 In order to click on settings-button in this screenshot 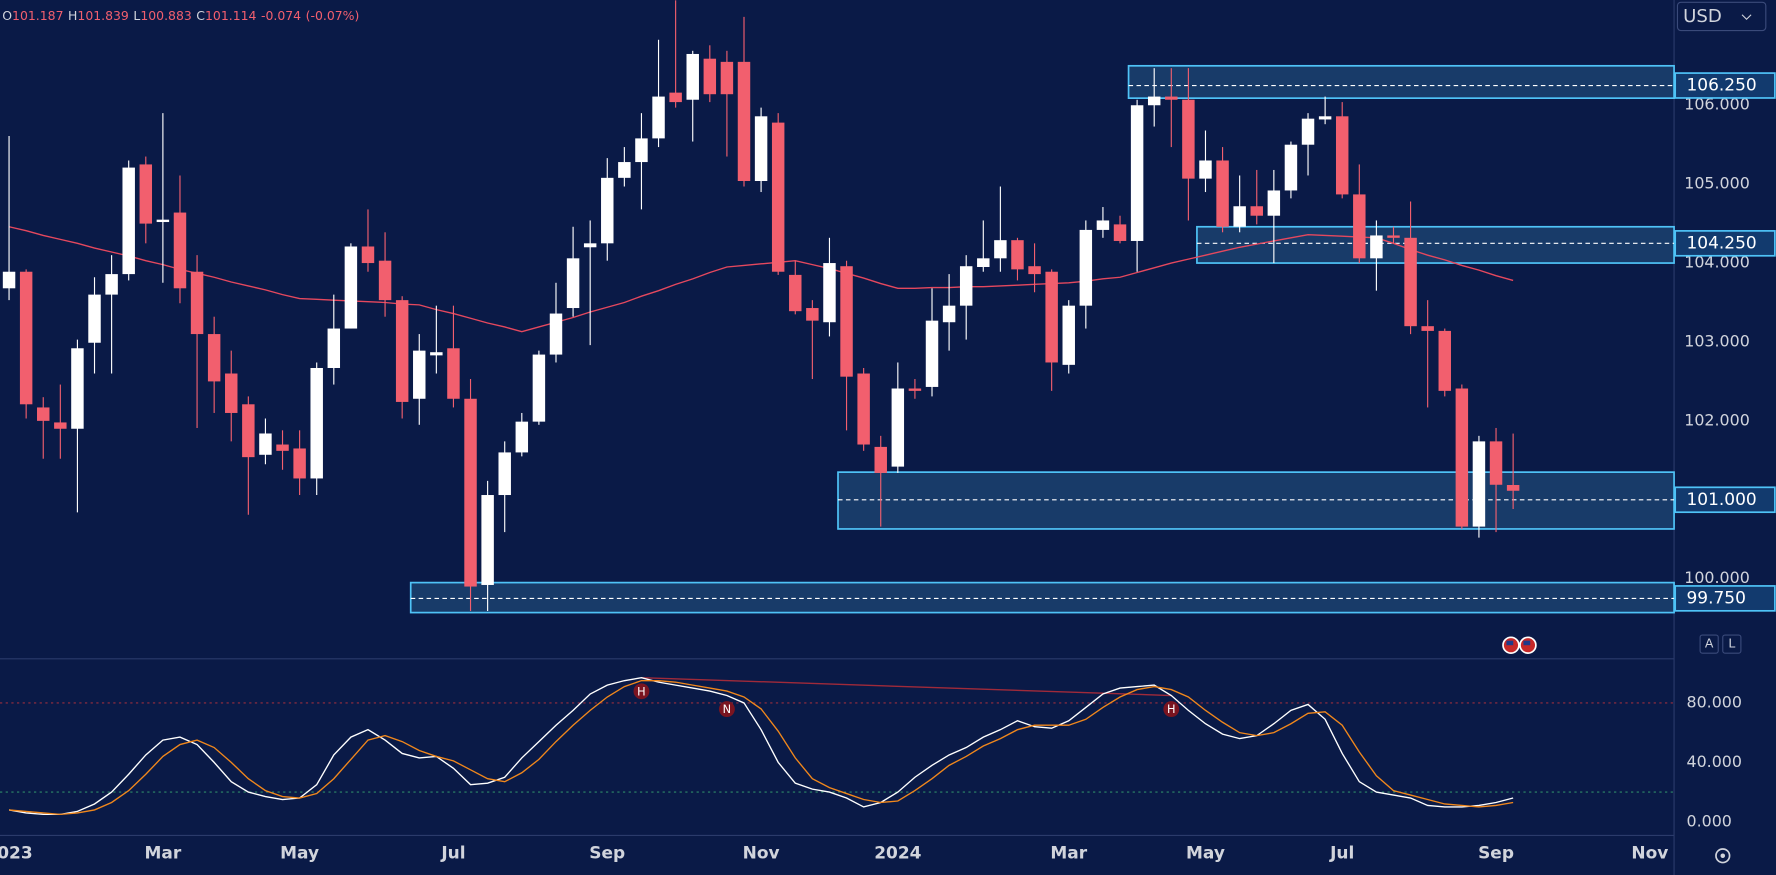, I will do `click(1723, 856)`.